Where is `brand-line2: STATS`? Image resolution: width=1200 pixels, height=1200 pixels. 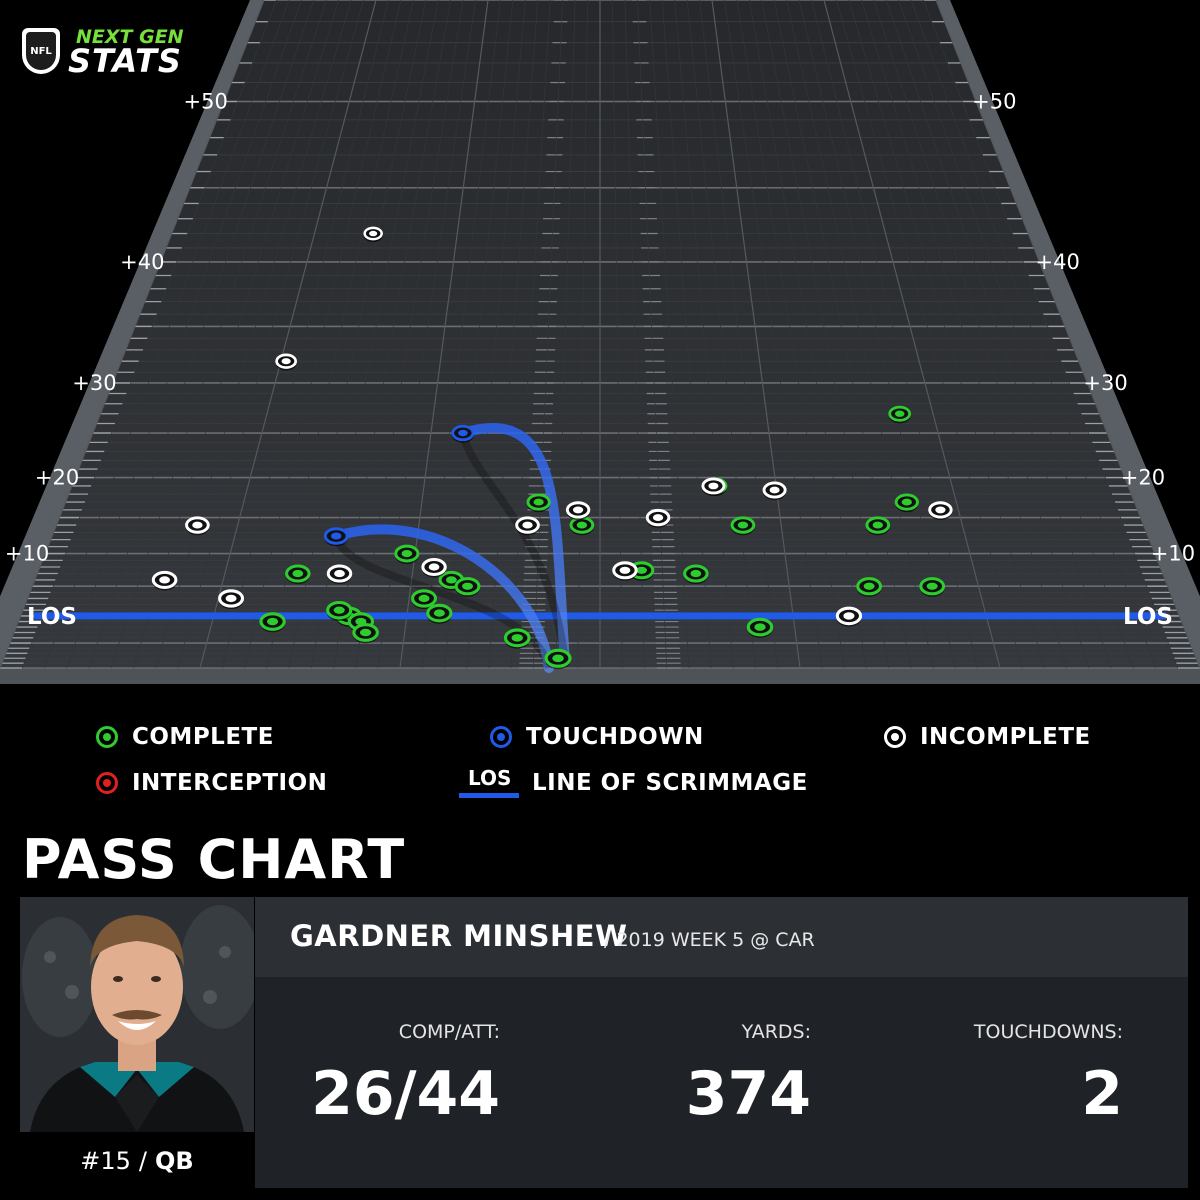
brand-line2: STATS is located at coordinates (125, 61).